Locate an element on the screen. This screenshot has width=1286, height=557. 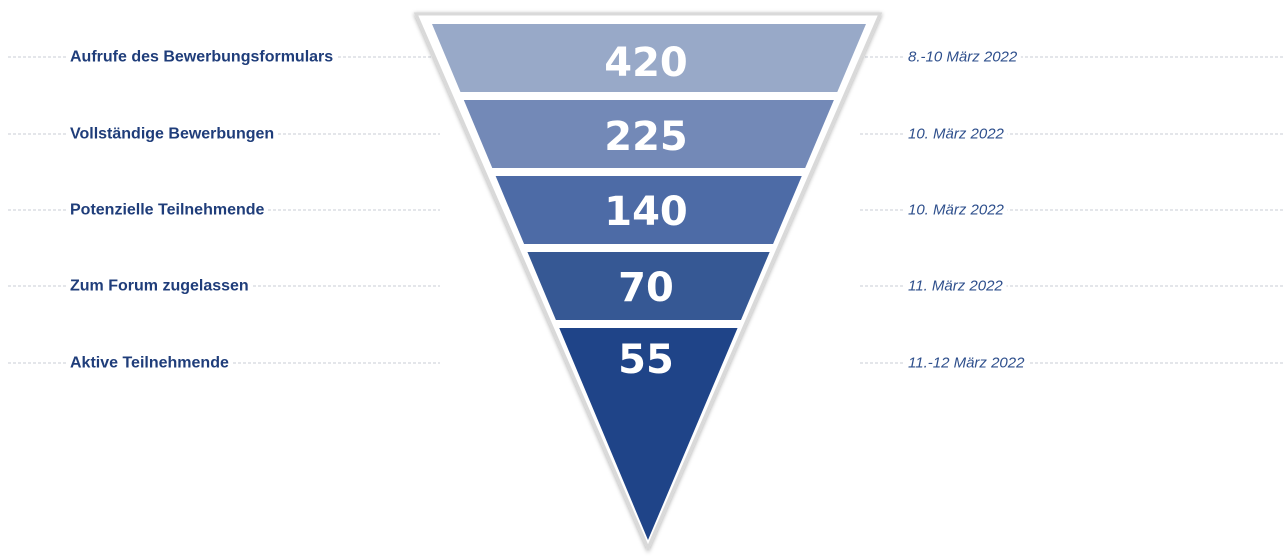
stage-label: Potenzielle Teilnehmende is located at coordinates (167, 210).